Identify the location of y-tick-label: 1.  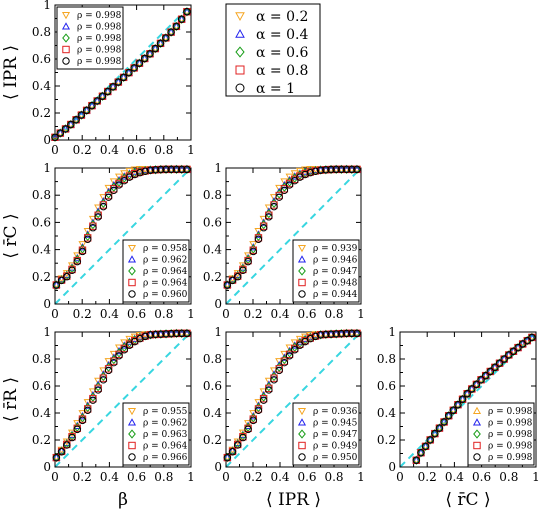
(47, 332).